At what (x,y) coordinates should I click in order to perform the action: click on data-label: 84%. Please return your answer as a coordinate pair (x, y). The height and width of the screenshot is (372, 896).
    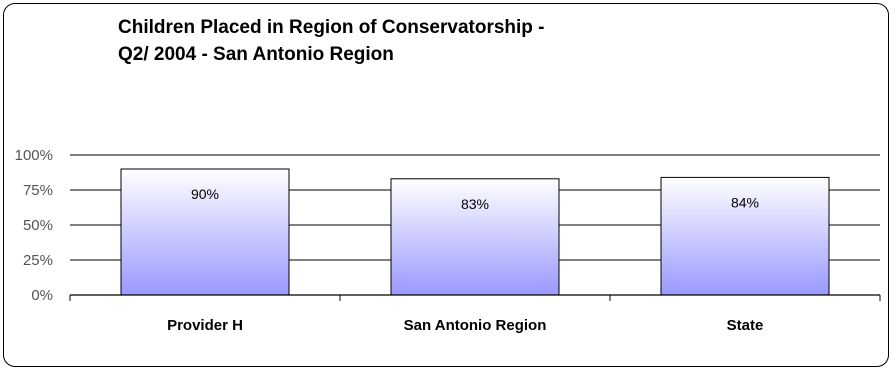
    Looking at the image, I should click on (745, 202).